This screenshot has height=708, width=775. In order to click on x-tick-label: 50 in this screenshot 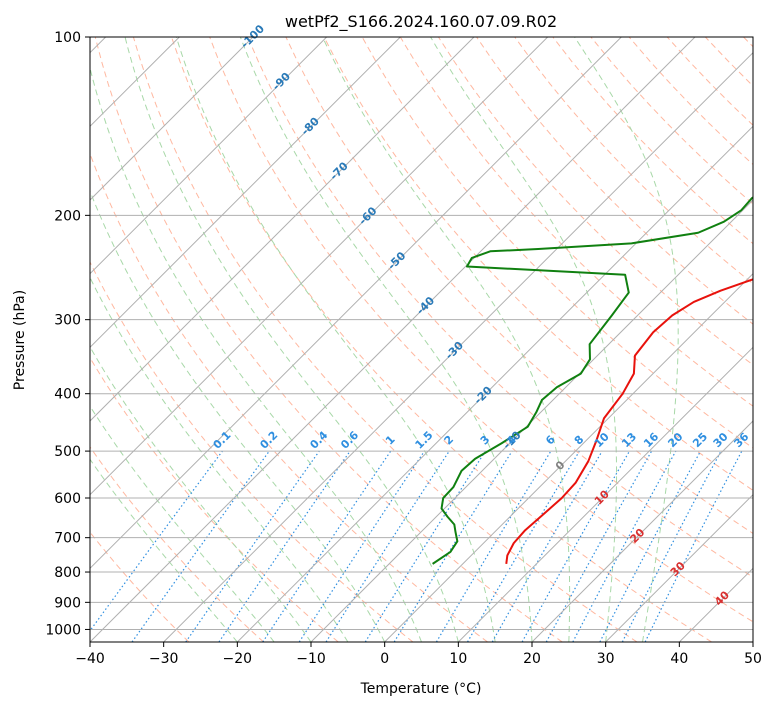, I will do `click(753, 659)`.